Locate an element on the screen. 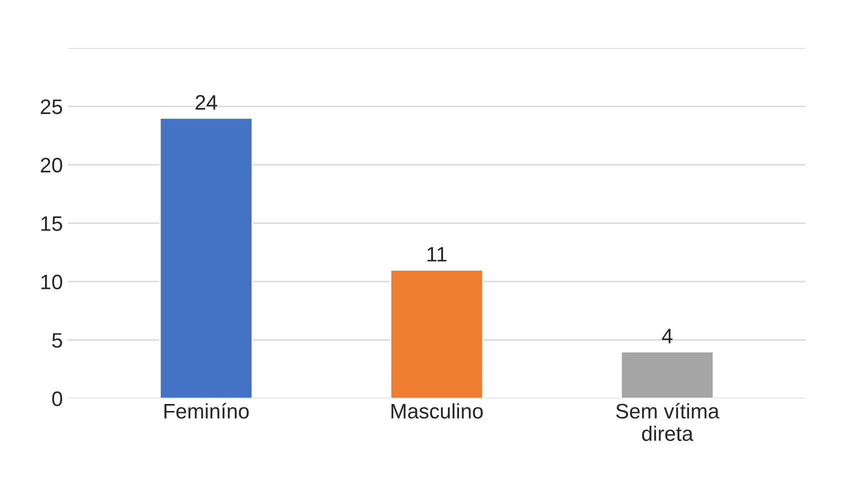 The width and height of the screenshot is (848, 480). x-tick-label: Sem vítima direta is located at coordinates (668, 422).